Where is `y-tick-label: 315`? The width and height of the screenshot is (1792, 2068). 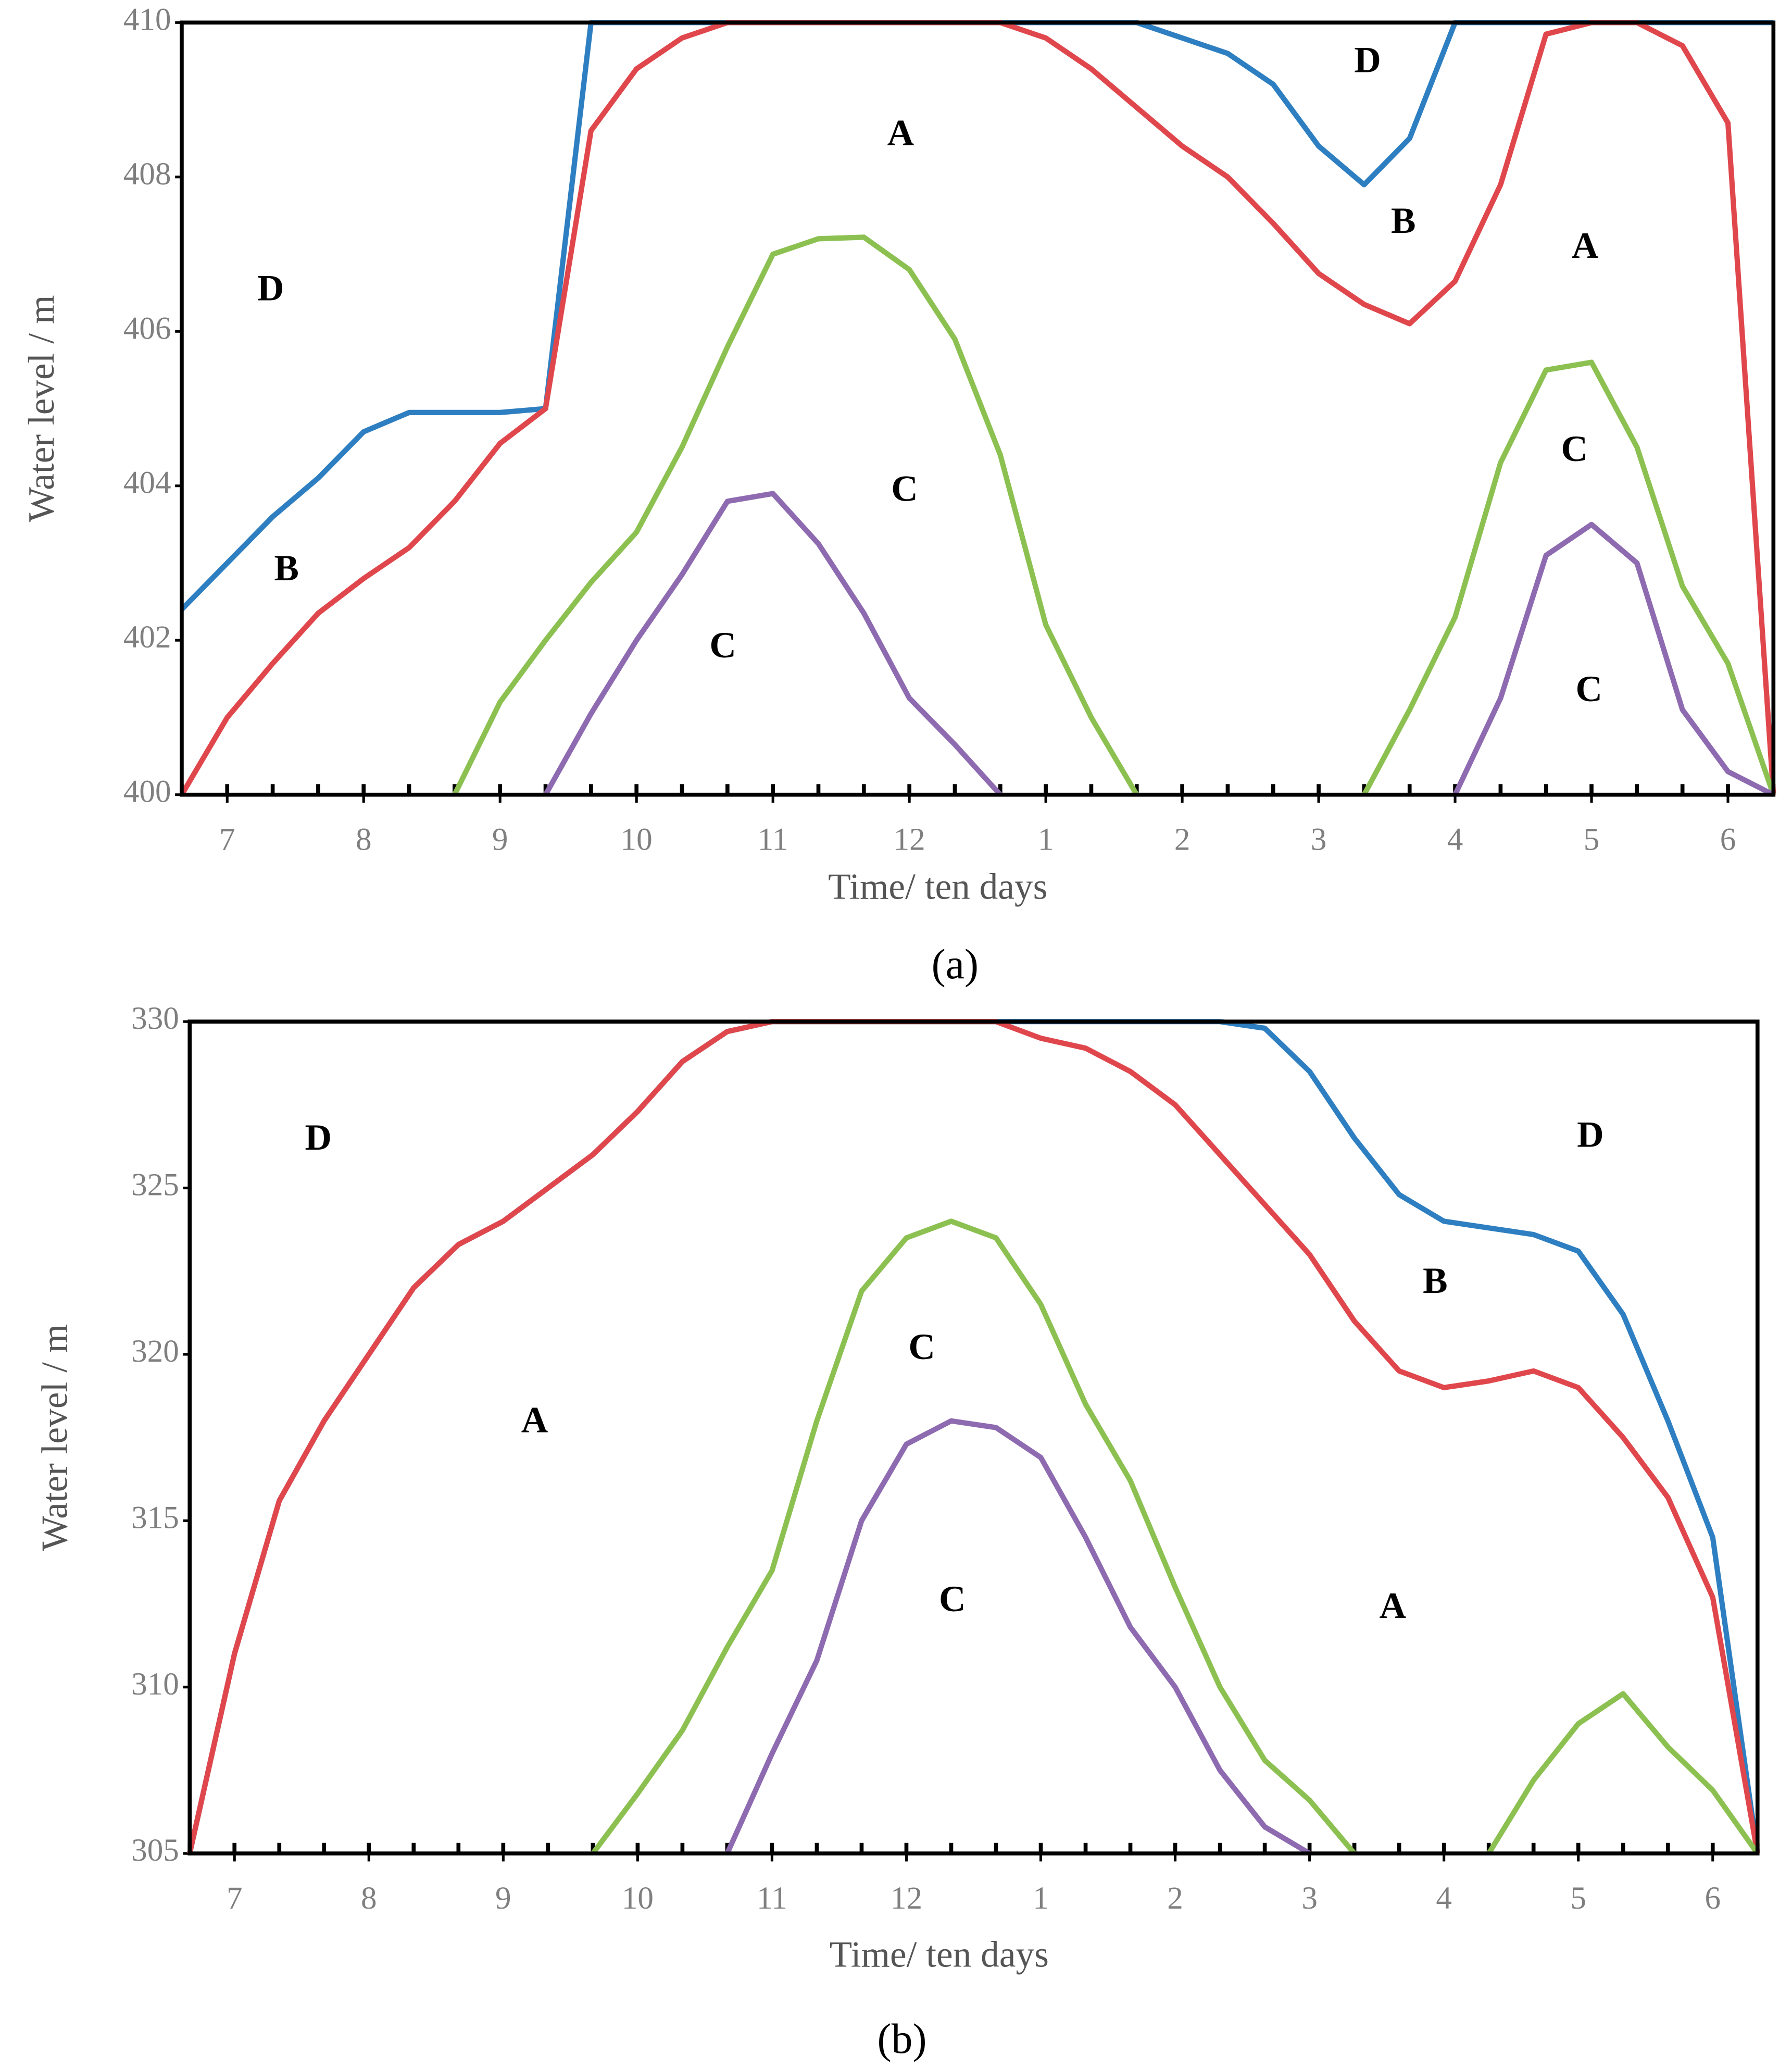
y-tick-label: 315 is located at coordinates (155, 1517).